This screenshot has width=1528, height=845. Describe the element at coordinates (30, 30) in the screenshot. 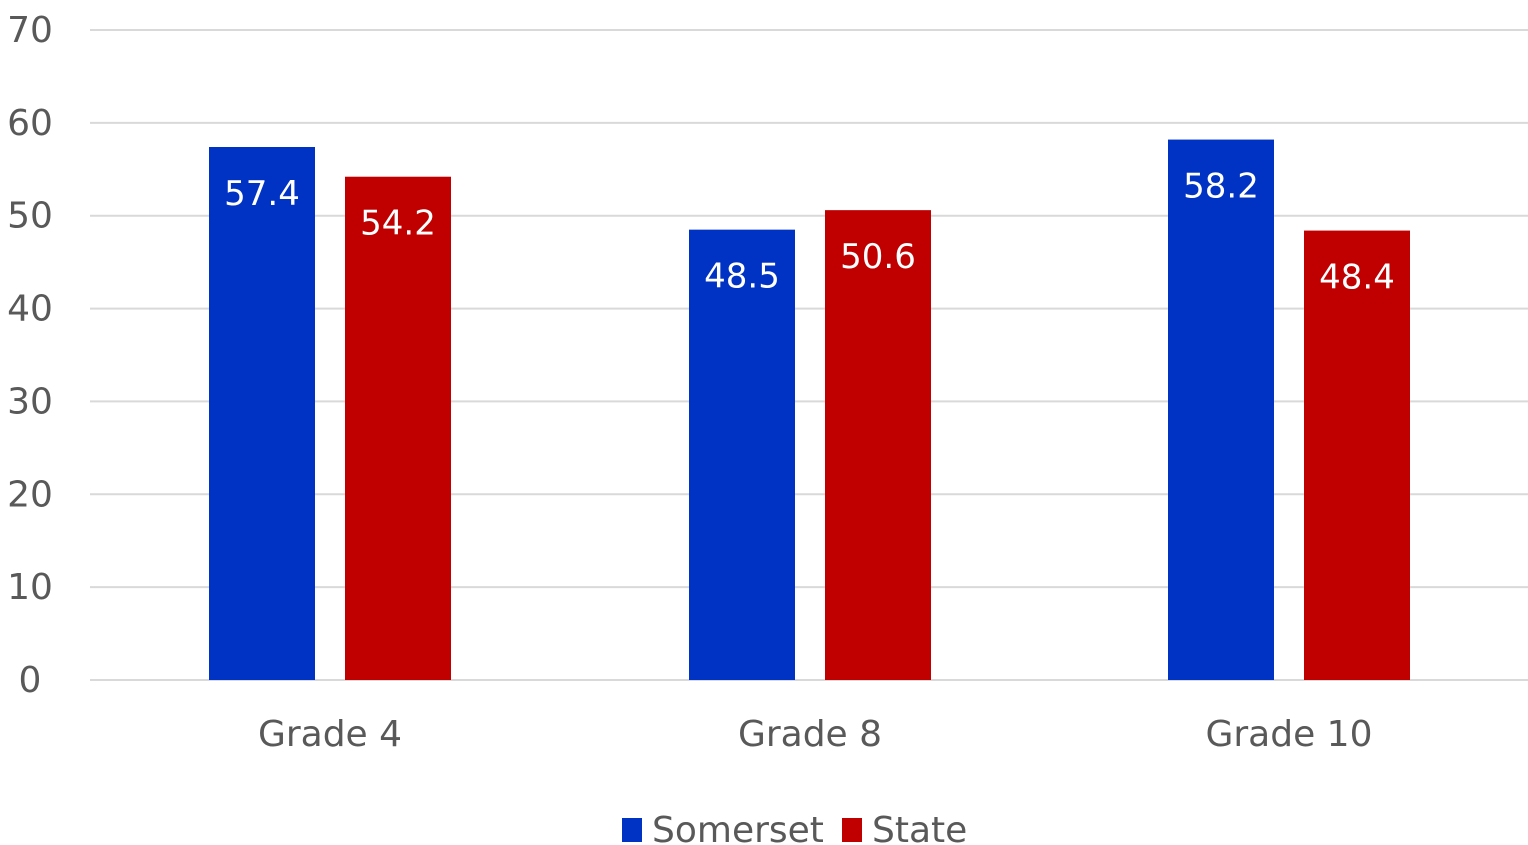

I see `y-tick-label: 70` at that location.